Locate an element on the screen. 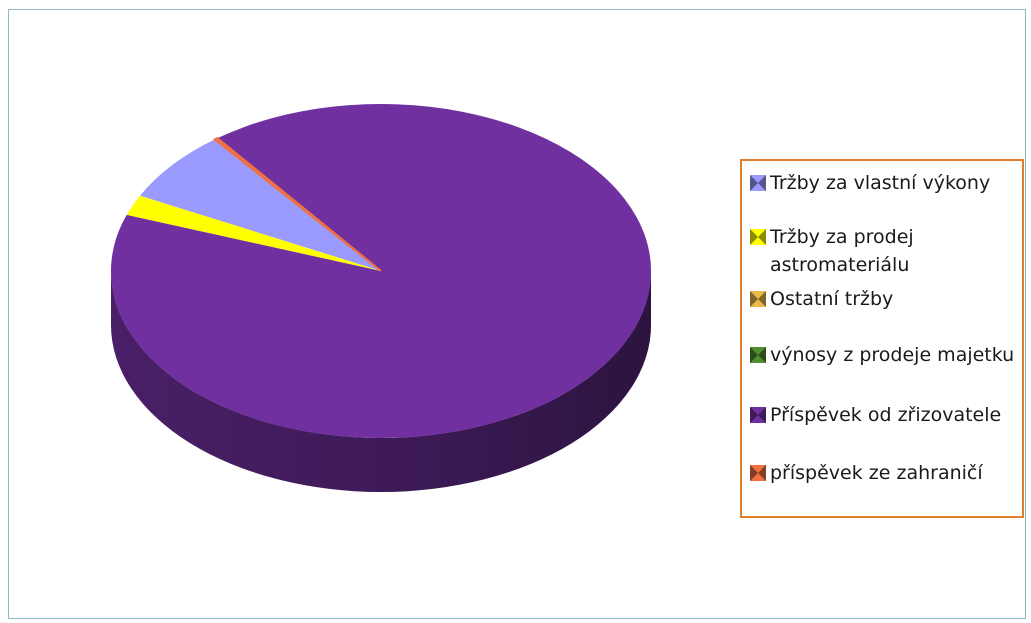 This screenshot has height=623, width=1031. legend-item-vynosy: výnosy z prodeje majetku is located at coordinates (887, 355).